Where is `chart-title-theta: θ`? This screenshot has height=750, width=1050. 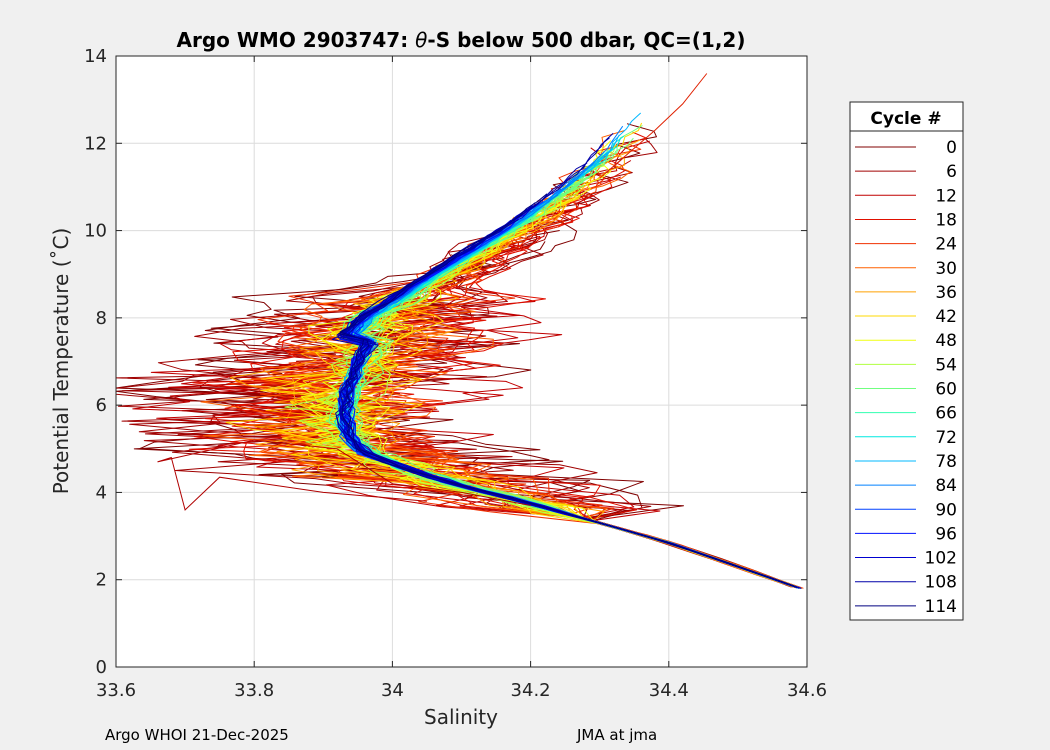 chart-title-theta: θ is located at coordinates (421, 40).